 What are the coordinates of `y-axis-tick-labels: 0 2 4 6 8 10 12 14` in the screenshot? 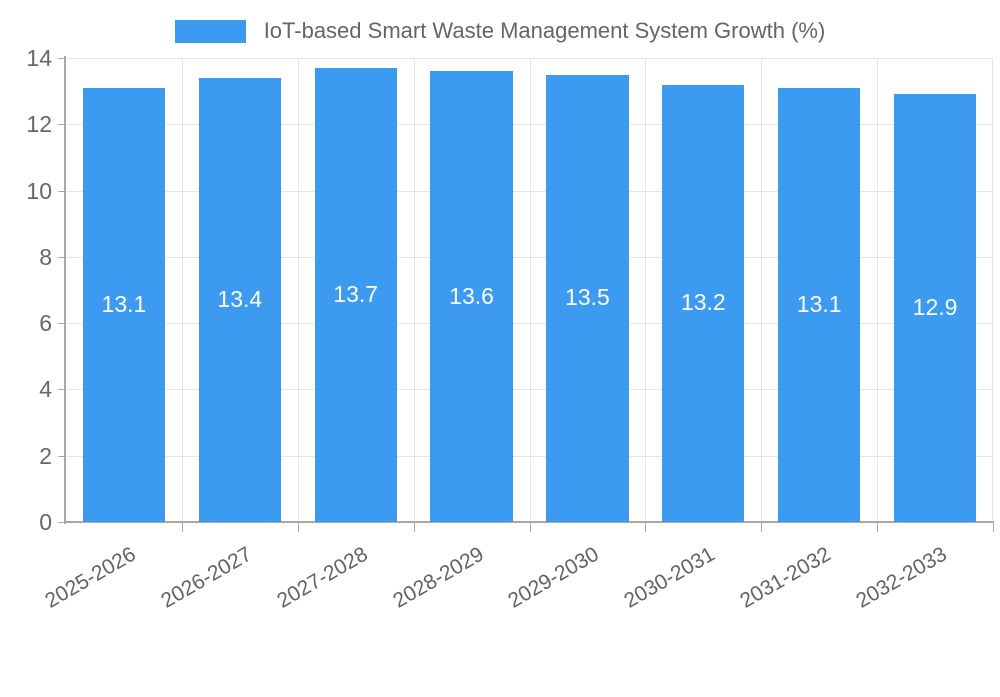 It's located at (26, 300).